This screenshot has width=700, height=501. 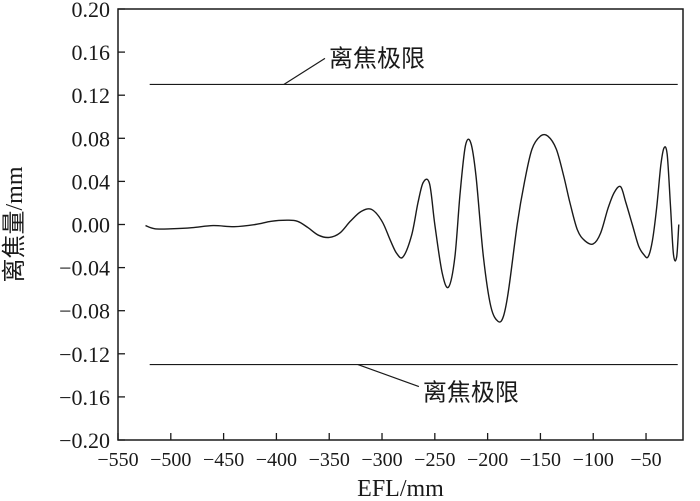 I want to click on x-tick-label: −300, so click(x=381, y=460).